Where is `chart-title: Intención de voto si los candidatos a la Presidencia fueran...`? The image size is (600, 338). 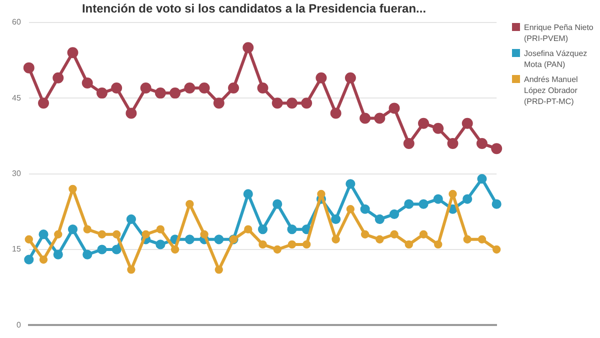
chart-title: Intención de voto si los candidatos a la Presidencia fueran... is located at coordinates (254, 9).